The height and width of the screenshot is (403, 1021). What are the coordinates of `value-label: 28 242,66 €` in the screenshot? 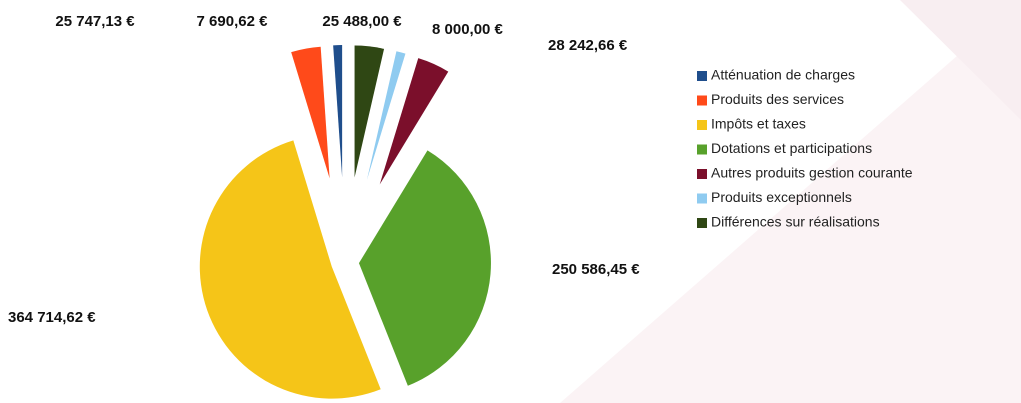 It's located at (588, 45).